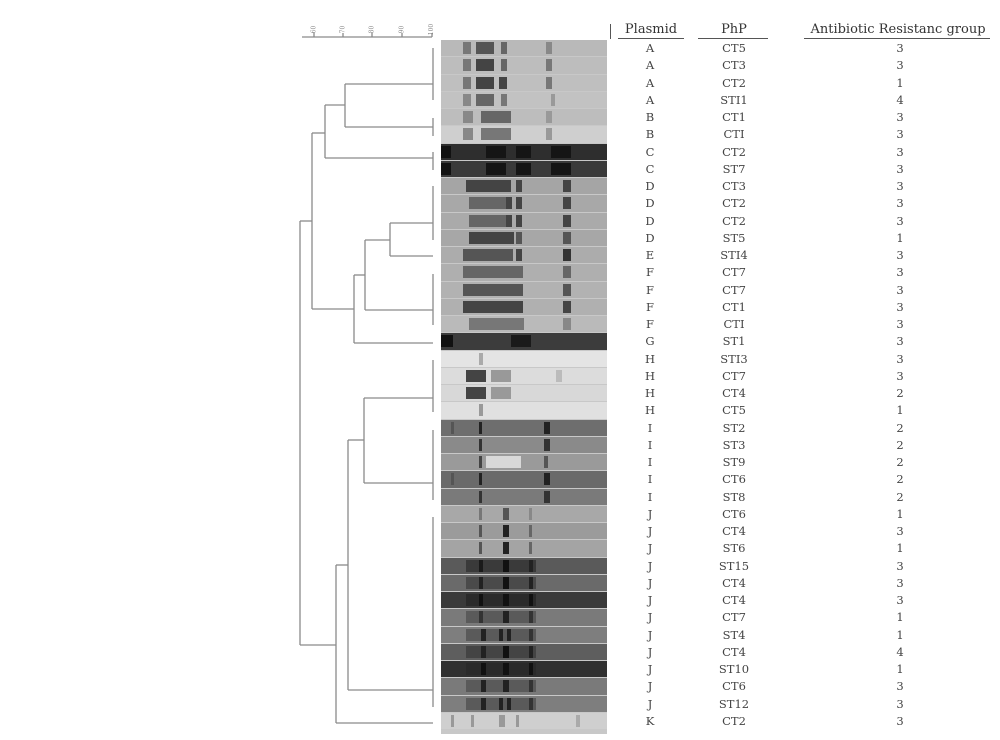  I want to click on scale-tick-label: 90, so click(402, 29).